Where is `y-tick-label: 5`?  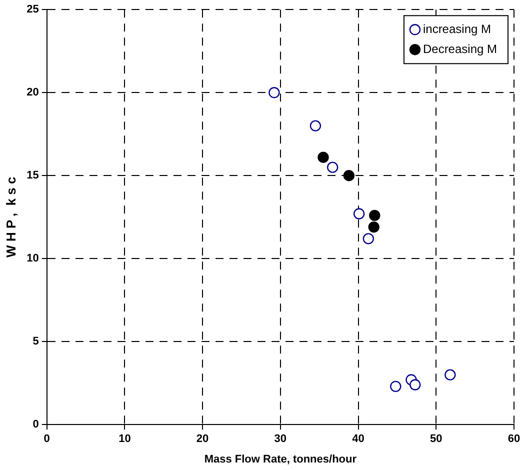 y-tick-label: 5 is located at coordinates (35, 342).